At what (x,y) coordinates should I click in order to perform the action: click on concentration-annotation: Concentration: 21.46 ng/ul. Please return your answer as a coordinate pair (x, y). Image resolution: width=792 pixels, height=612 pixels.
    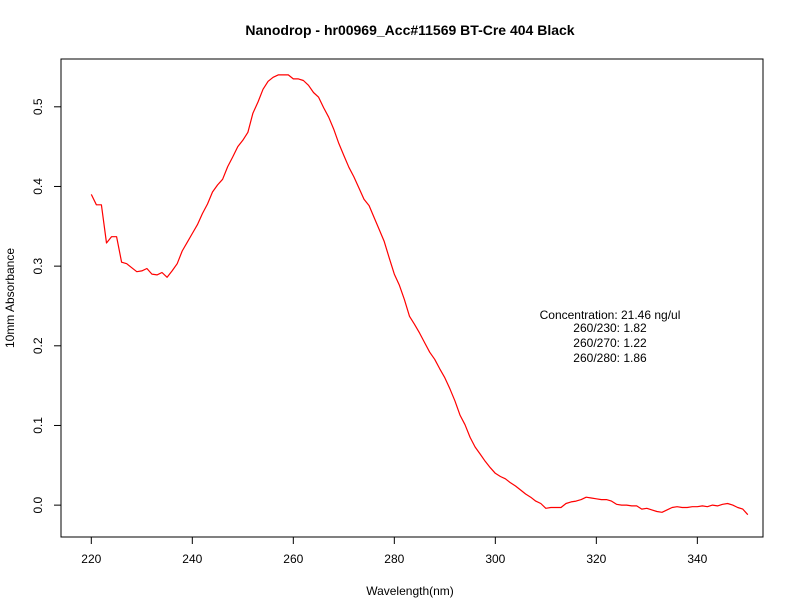
    Looking at the image, I should click on (610, 315).